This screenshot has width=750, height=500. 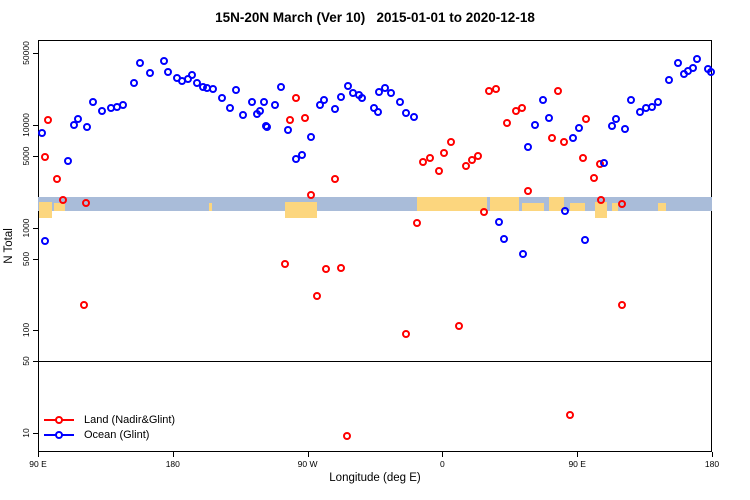 I want to click on legend-label-land: Land (Nadir&Glint), so click(x=130, y=419).